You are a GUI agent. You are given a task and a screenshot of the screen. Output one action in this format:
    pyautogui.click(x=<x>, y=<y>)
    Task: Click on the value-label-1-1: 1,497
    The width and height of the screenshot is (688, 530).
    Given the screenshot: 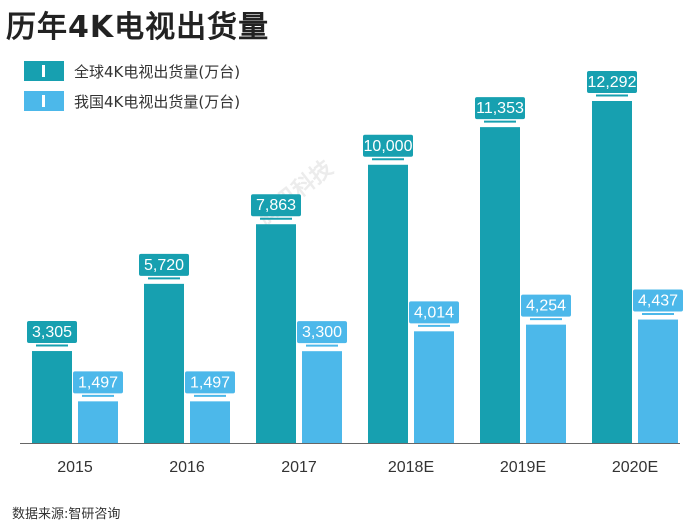 What is the action you would take?
    pyautogui.click(x=210, y=382)
    